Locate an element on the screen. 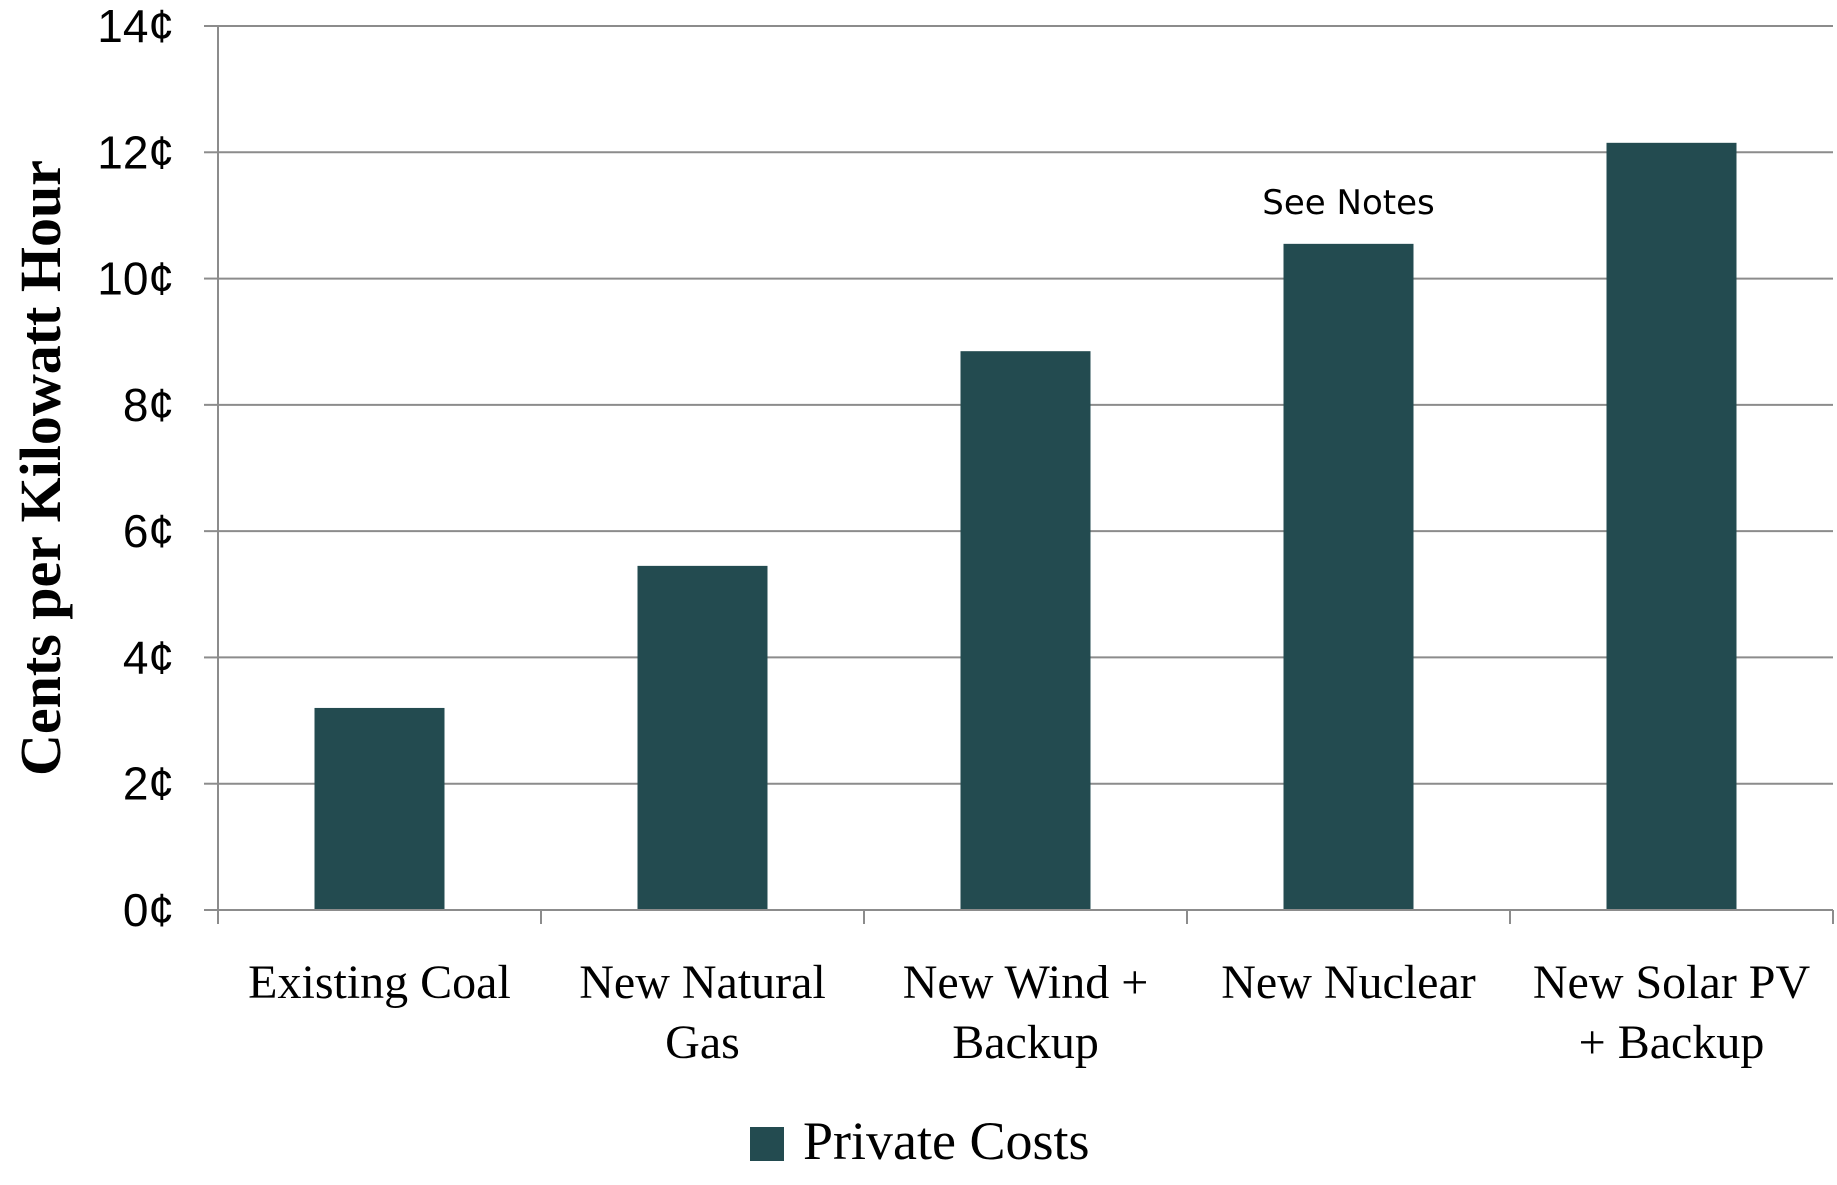 The height and width of the screenshot is (1185, 1837). y-tick-label: 14¢ is located at coordinates (135, 26).